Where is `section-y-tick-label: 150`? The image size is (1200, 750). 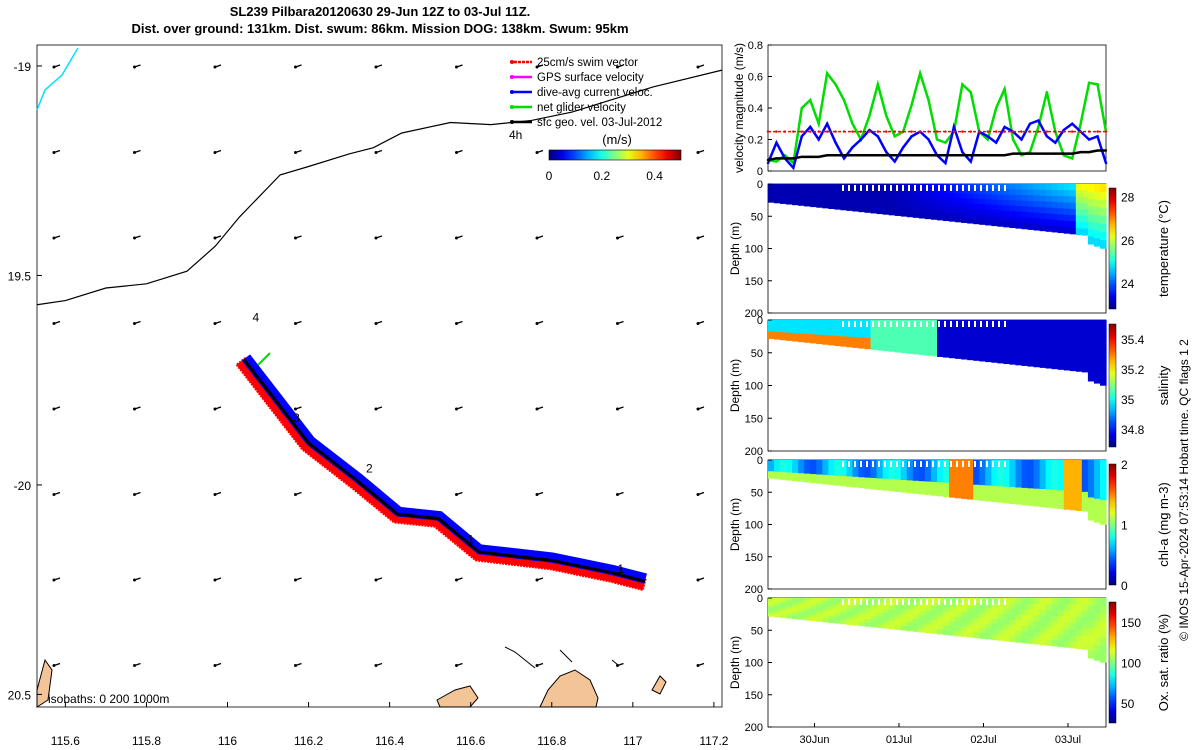 section-y-tick-label: 150 is located at coordinates (754, 419).